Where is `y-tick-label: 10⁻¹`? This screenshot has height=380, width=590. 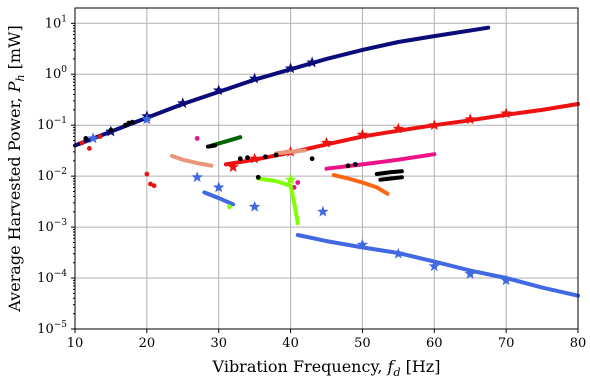 y-tick-label: 10⁻¹ is located at coordinates (52, 124).